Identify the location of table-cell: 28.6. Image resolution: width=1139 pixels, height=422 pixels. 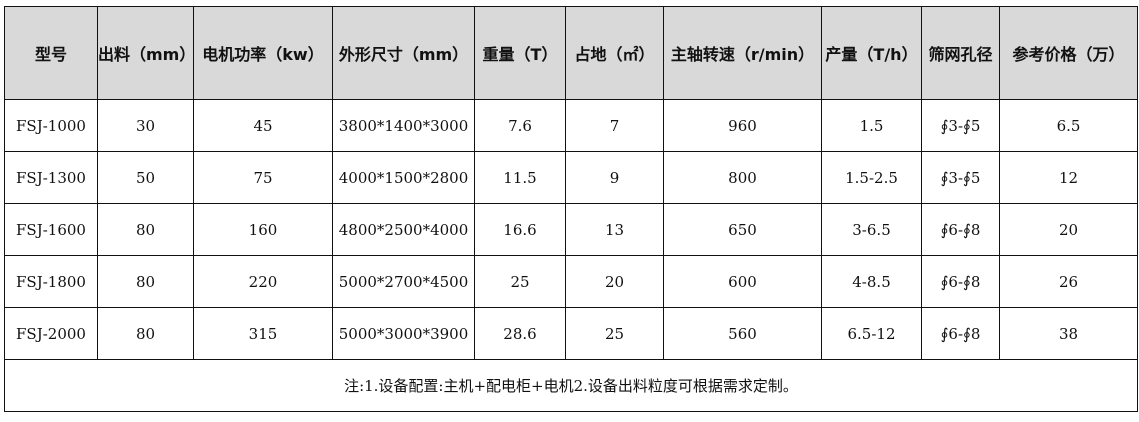
(520, 333).